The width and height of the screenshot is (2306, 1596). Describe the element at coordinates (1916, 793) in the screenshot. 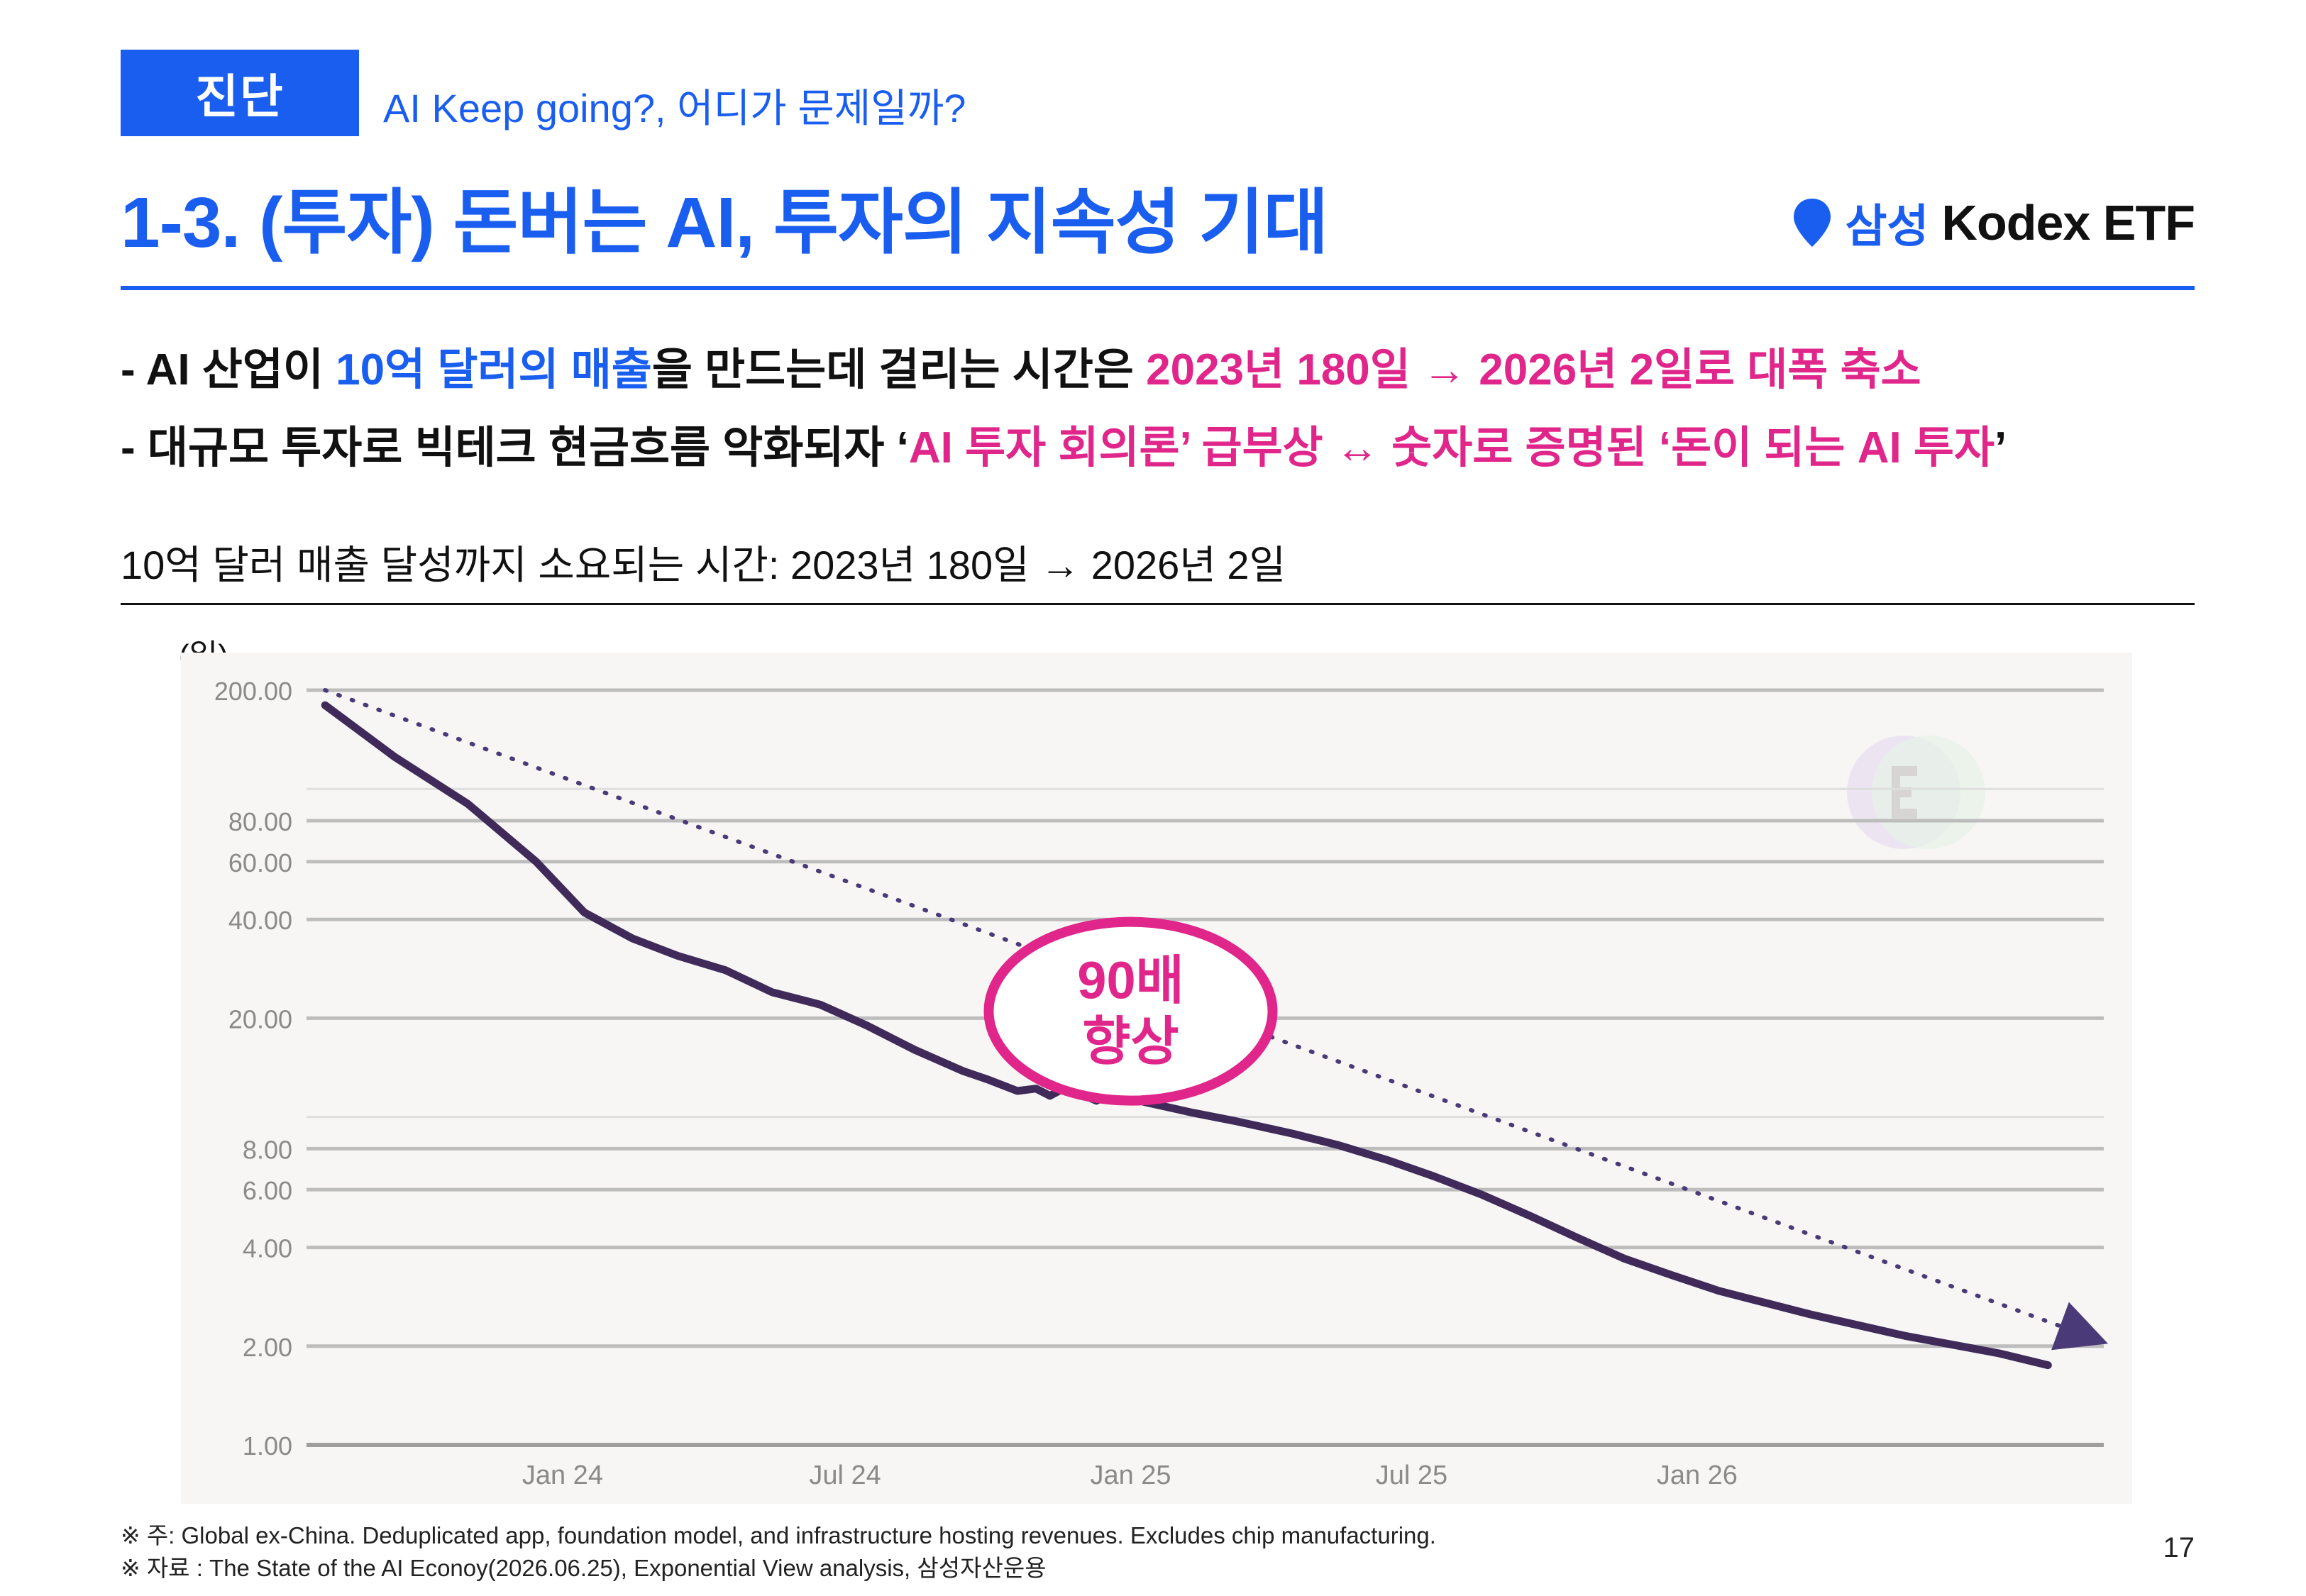

I see `watermark-logo` at that location.